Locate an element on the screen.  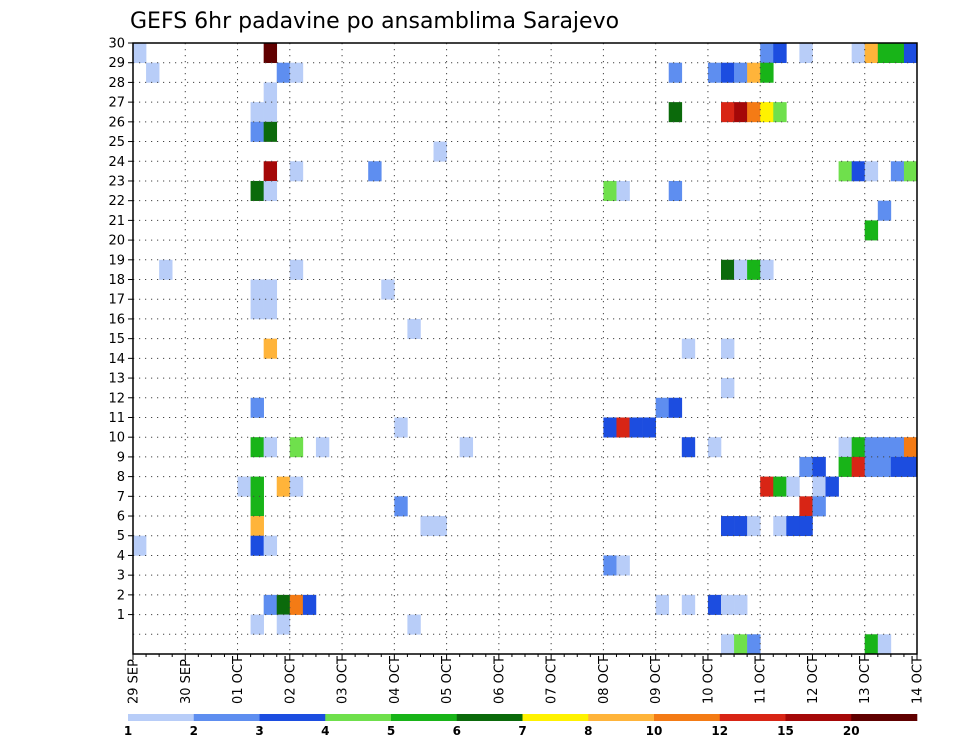
colorbar-label: 2 is located at coordinates (194, 731).